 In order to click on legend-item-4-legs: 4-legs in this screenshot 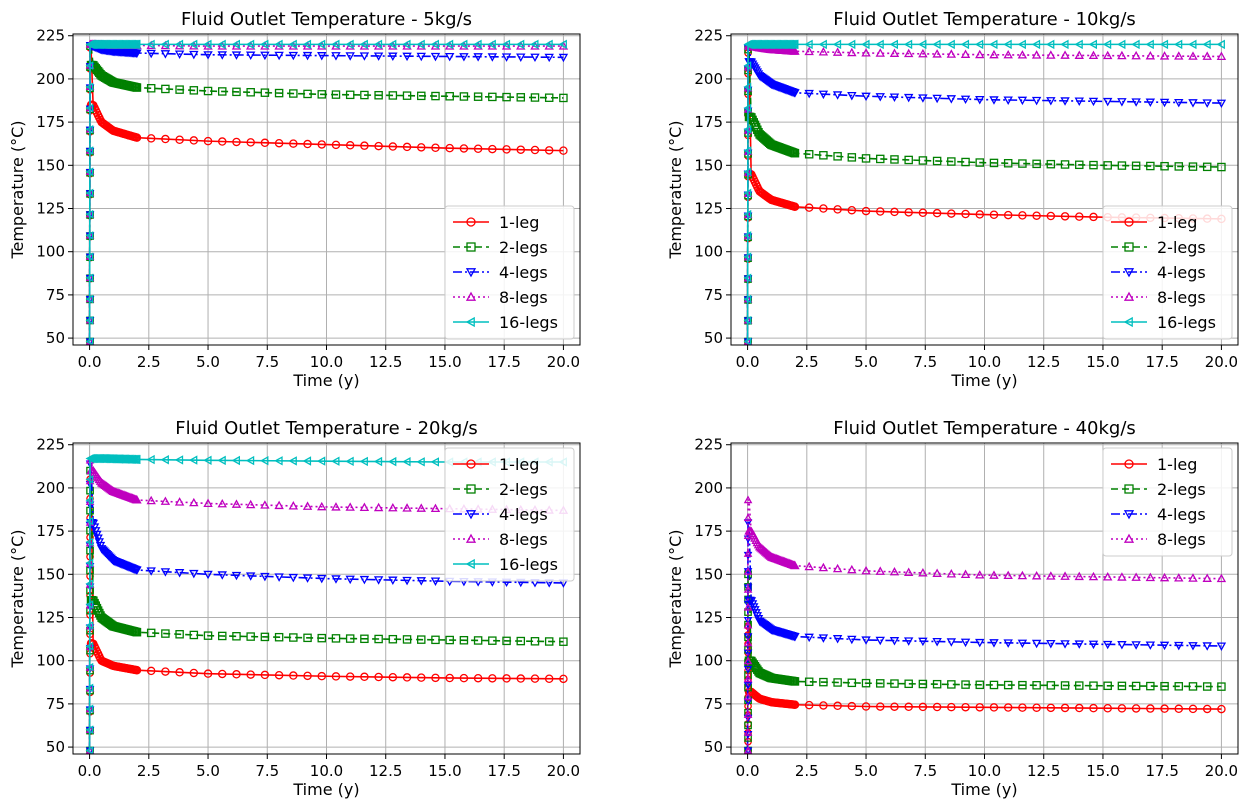, I will do `click(1158, 272)`.